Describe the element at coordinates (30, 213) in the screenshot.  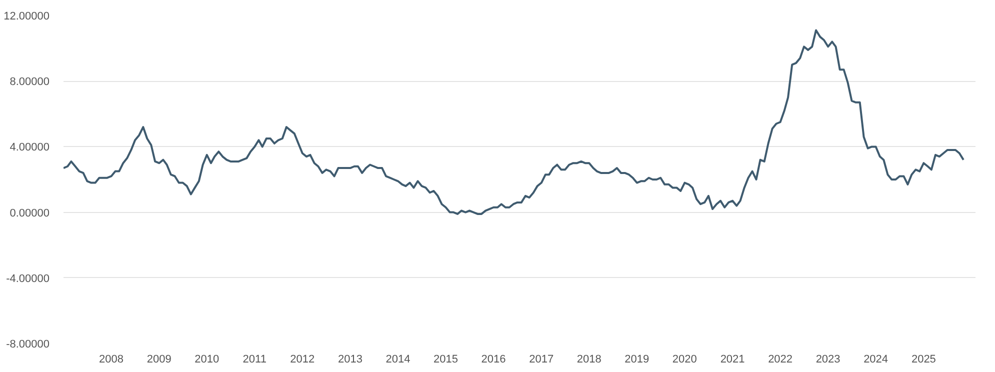
I see `y-tick-label: 0.00000` at that location.